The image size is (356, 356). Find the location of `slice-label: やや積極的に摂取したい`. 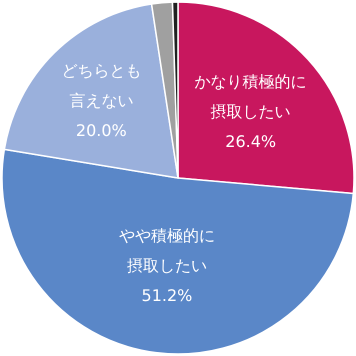

slice-label: やや積極的に摂取したい is located at coordinates (166, 250).